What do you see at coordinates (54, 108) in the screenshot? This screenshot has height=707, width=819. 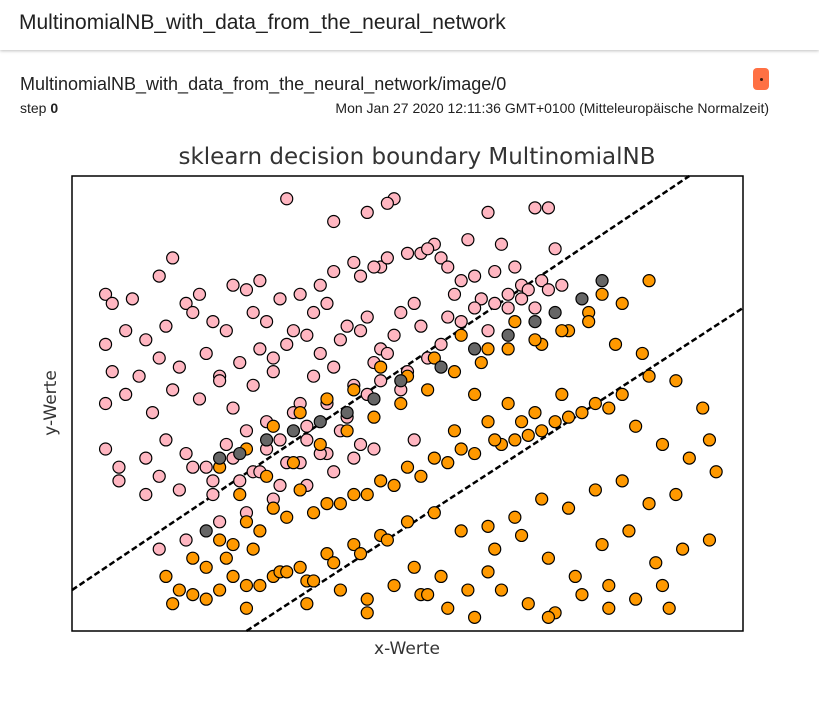 I see `step-value: 0` at bounding box center [54, 108].